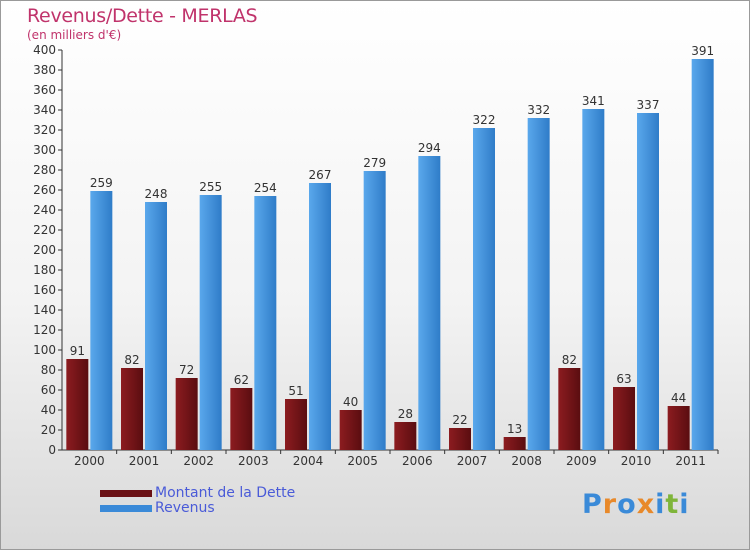 Image resolution: width=750 pixels, height=550 pixels. I want to click on data-label-revenue: 259, so click(101, 183).